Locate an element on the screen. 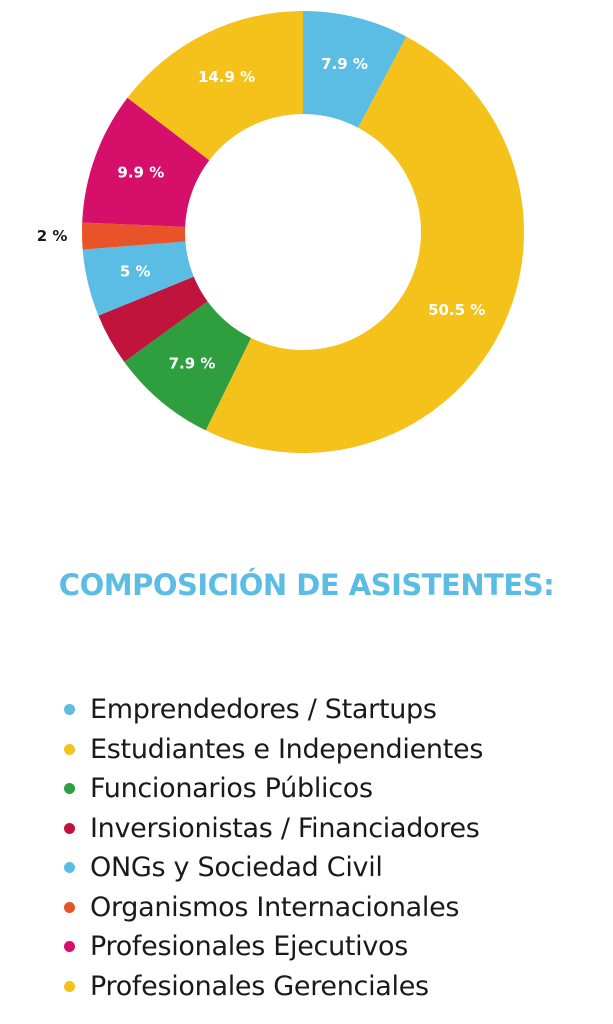 This screenshot has width=613, height=1024. legend-label: Estudiantes e Independientes is located at coordinates (287, 749).